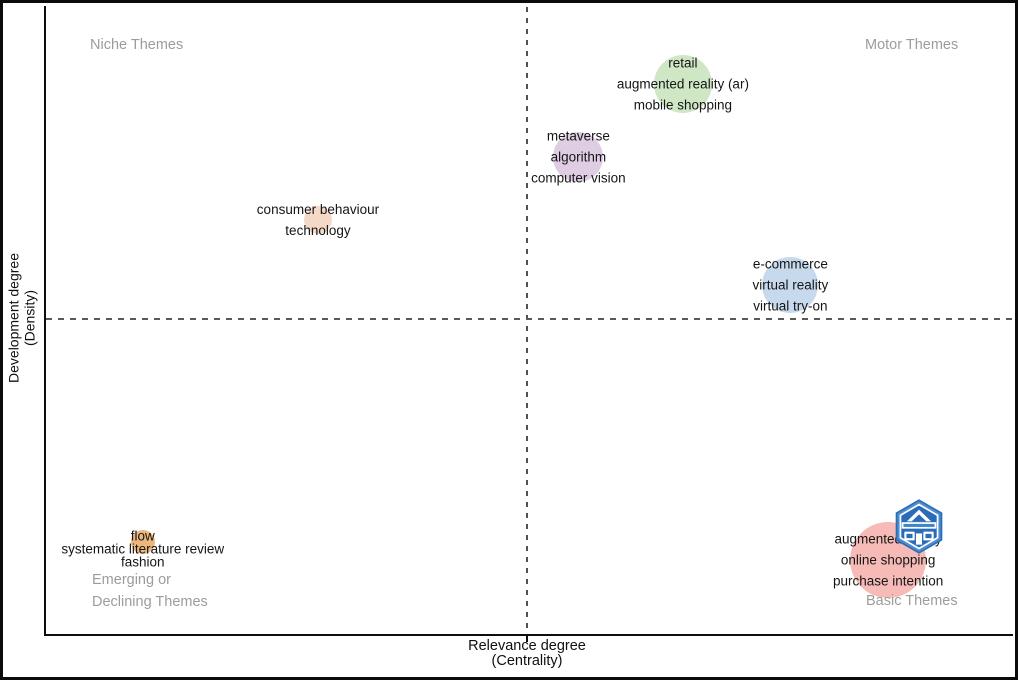 Image resolution: width=1018 pixels, height=680 pixels. I want to click on theme-term: augmented reality (ar), so click(682, 84).